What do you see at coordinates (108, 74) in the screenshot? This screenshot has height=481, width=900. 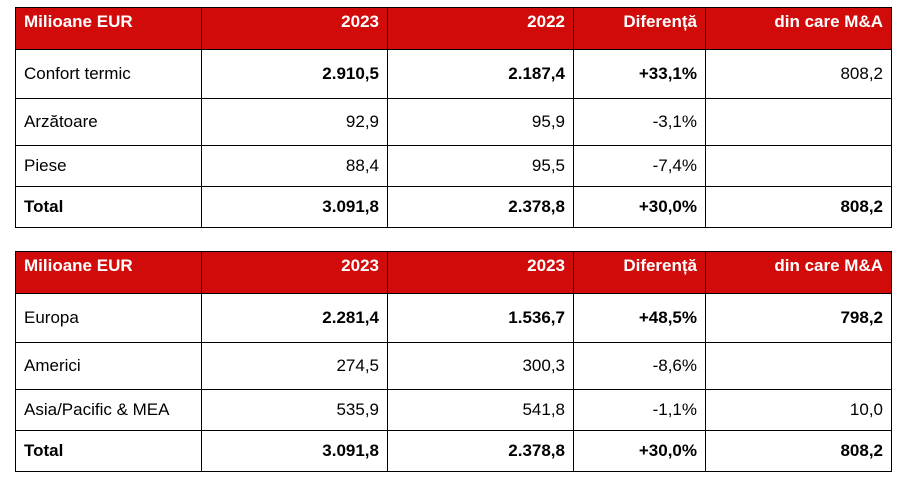 I see `row-label: Confort termic` at bounding box center [108, 74].